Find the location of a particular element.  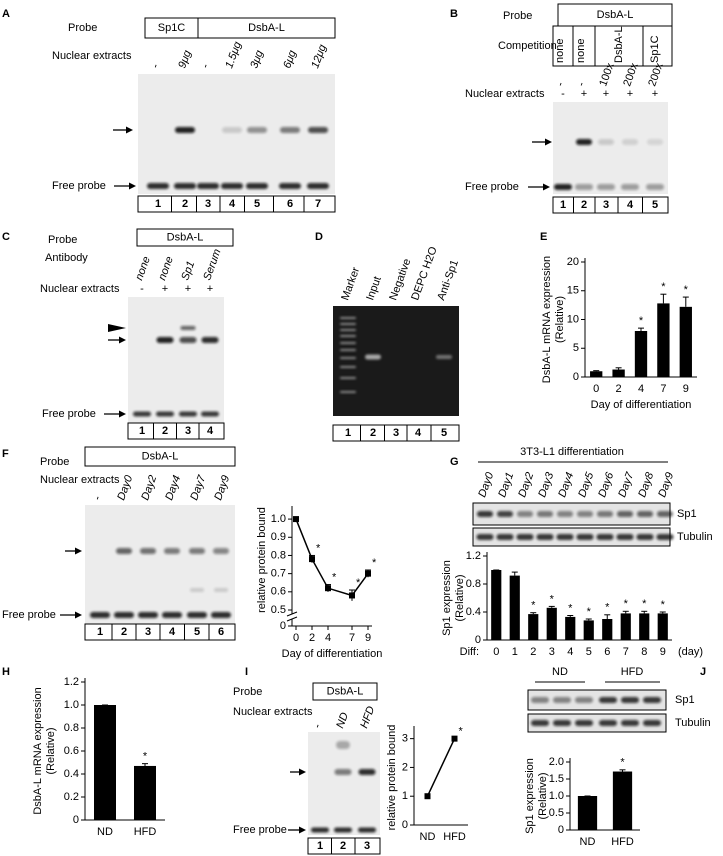

y-axis-label: Sp1 expression is located at coordinates (447, 598).